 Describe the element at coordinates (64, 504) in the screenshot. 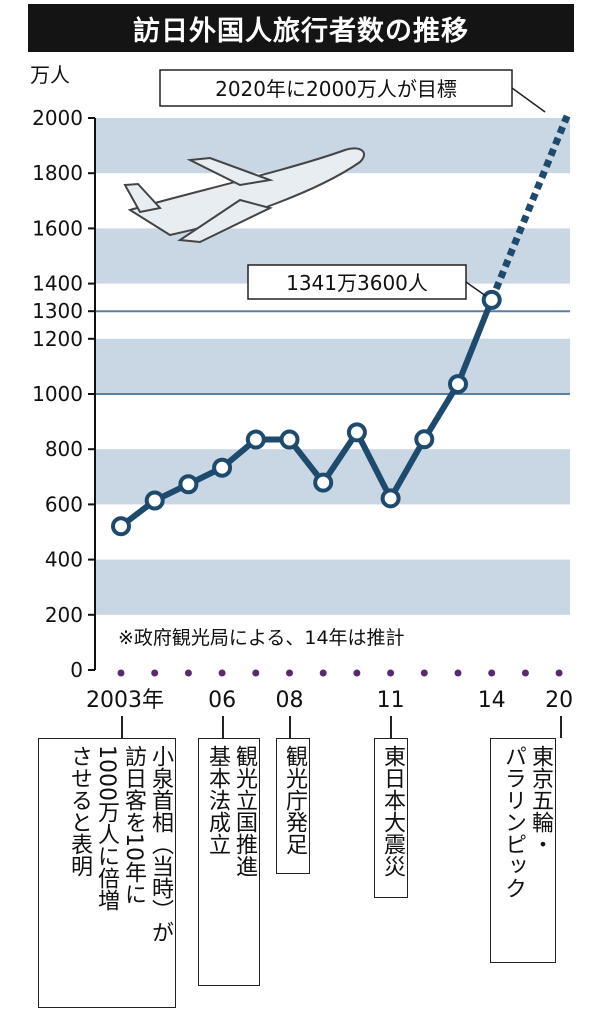

I see `y-tick-label: 600` at that location.